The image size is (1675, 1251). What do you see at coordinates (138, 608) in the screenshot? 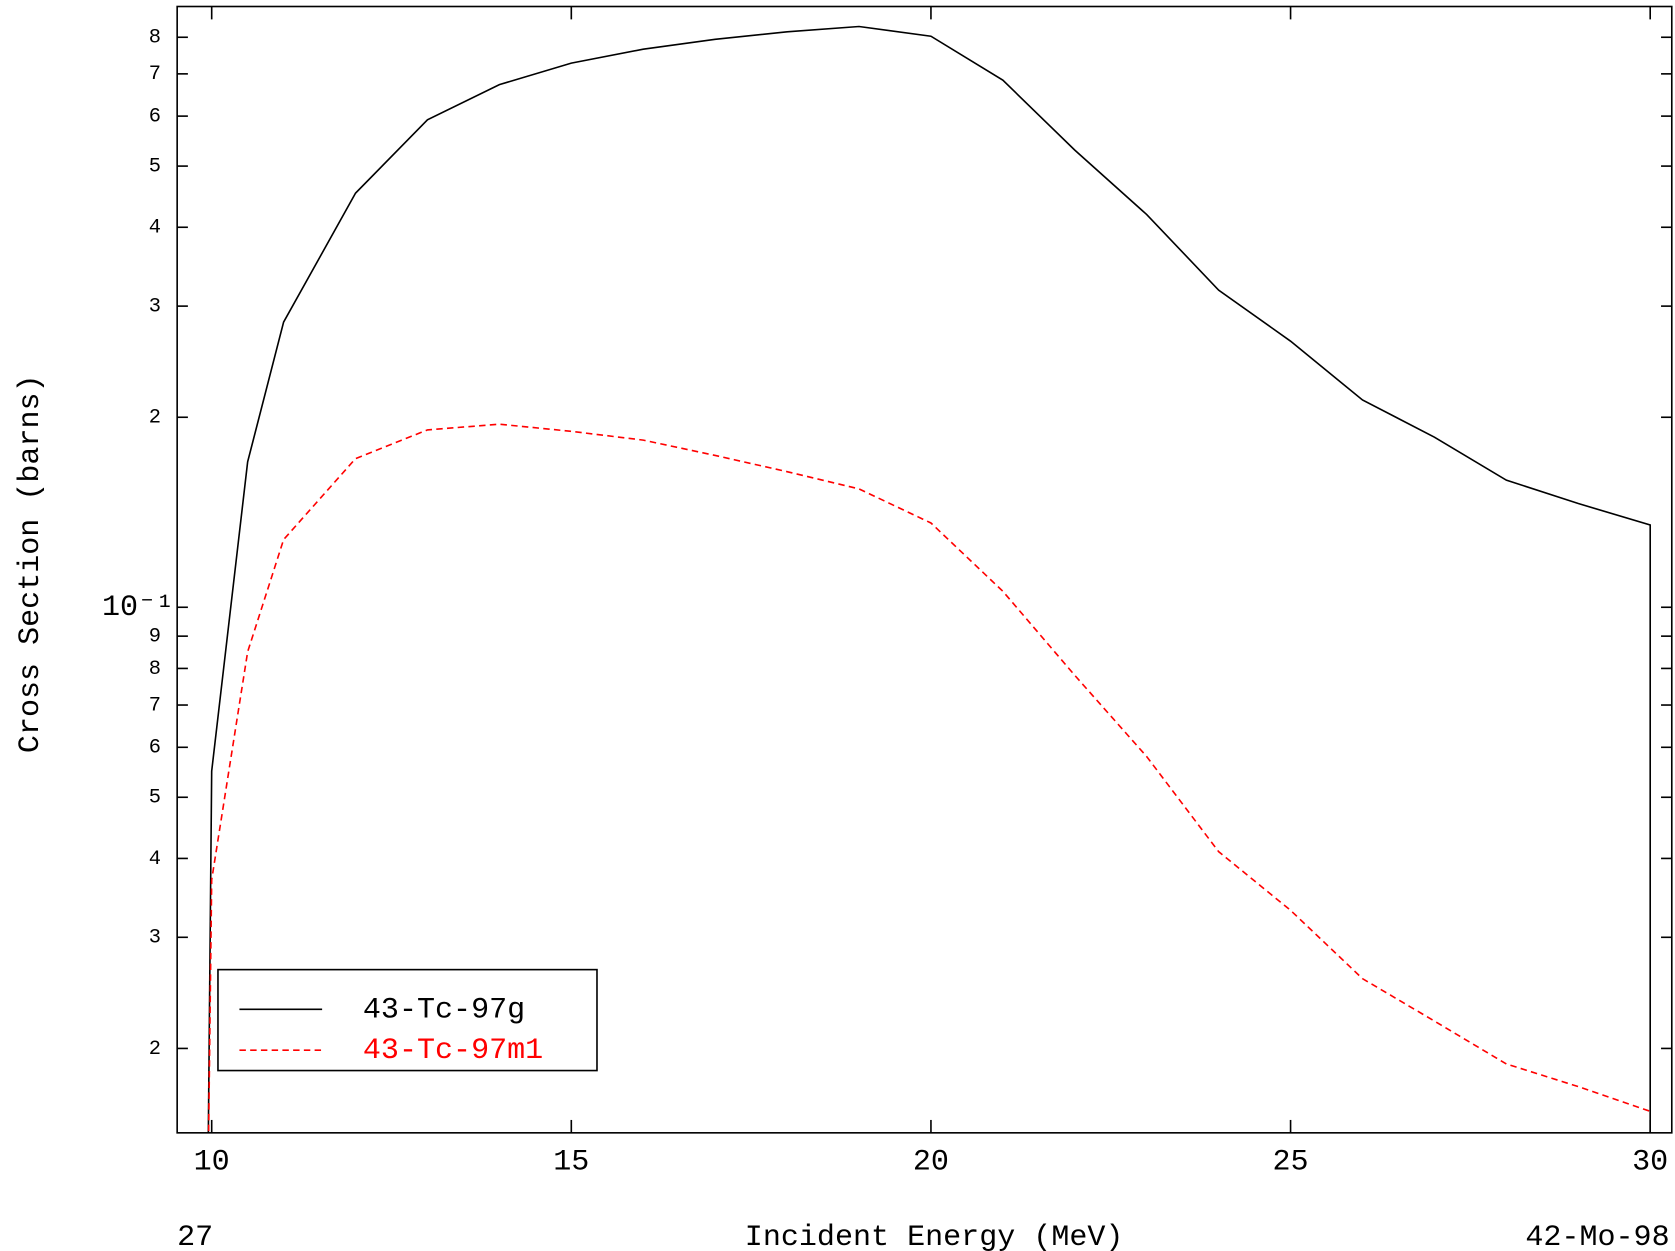
I see `y-tick-label: 10⁻¹` at bounding box center [138, 608].